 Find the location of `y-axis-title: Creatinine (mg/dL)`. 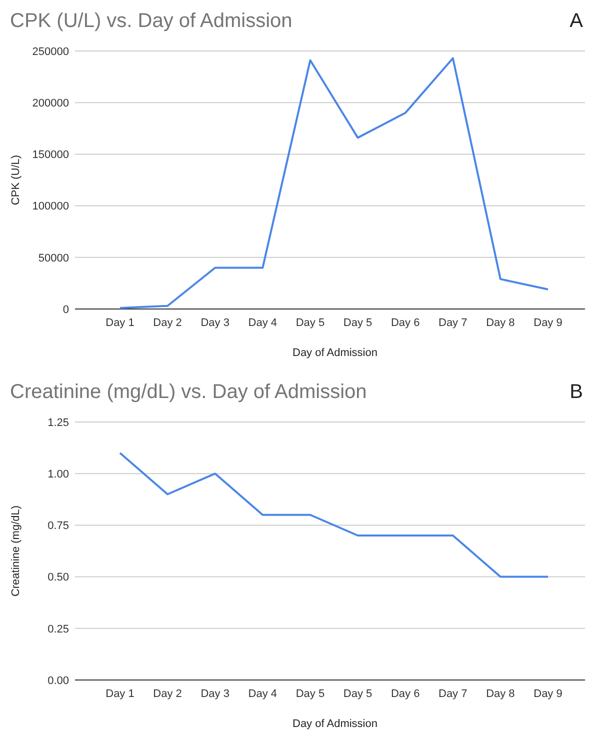

y-axis-title: Creatinine (mg/dL) is located at coordinates (16, 551).